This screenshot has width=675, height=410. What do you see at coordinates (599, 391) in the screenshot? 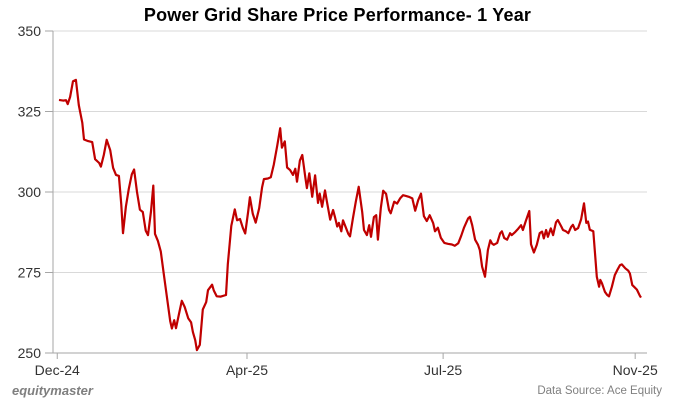
I see `data-source-credit: Data Source: Ace Equity` at bounding box center [599, 391].